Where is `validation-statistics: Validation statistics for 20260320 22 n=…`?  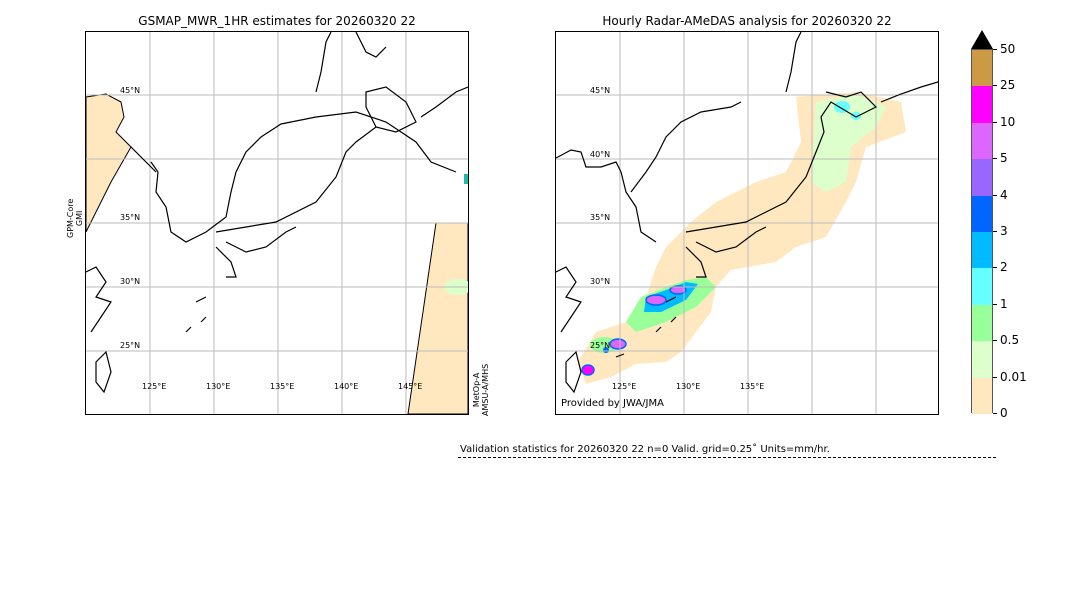
validation-statistics: Validation statistics for 20260320 22 n=… is located at coordinates (645, 449).